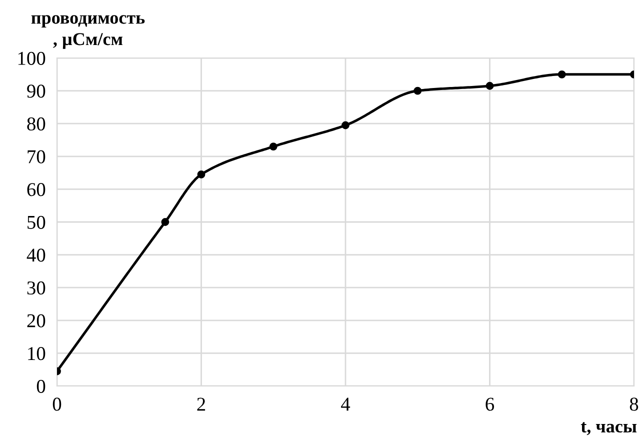 The image size is (641, 436). Describe the element at coordinates (41, 386) in the screenshot. I see `y-tick-label: 0` at that location.